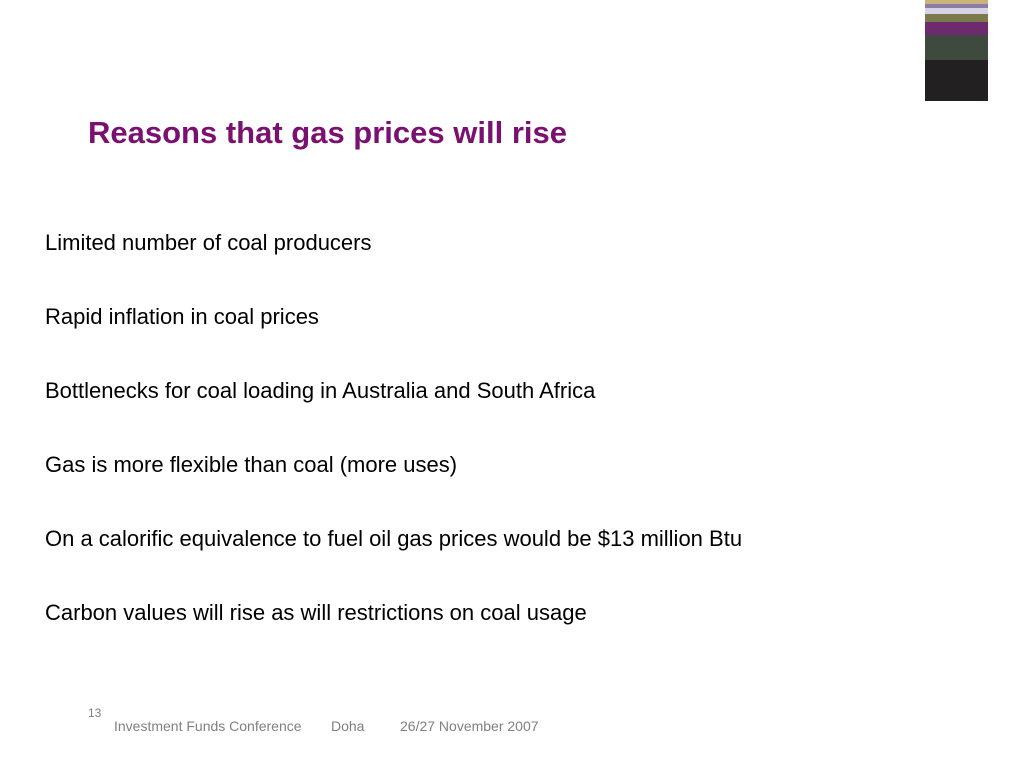  What do you see at coordinates (469, 726) in the screenshot?
I see `footer-date: 26/27 November 2007` at bounding box center [469, 726].